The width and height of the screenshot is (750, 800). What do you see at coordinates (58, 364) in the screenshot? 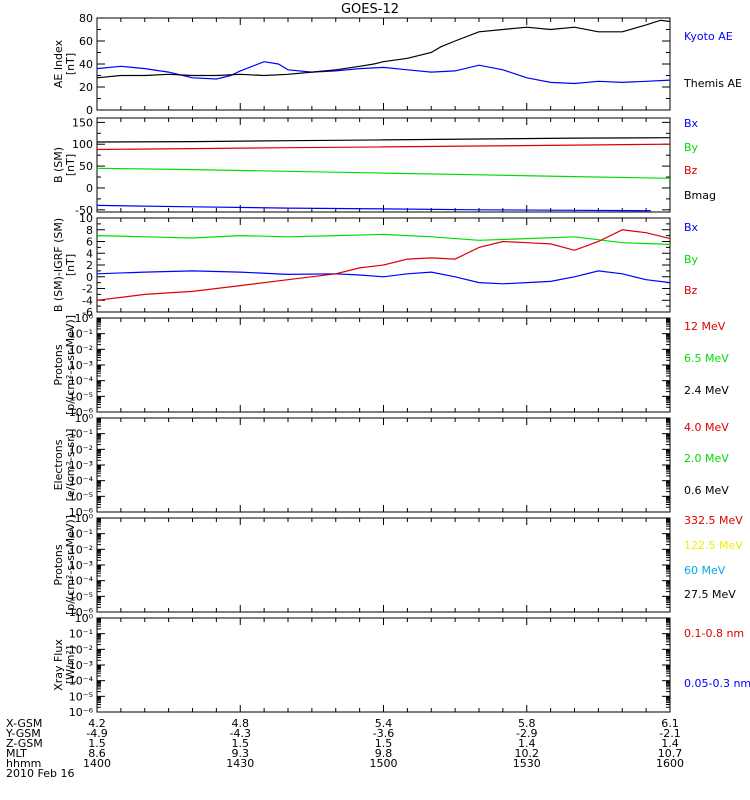
I see `y-axis-label: Protons` at bounding box center [58, 364].